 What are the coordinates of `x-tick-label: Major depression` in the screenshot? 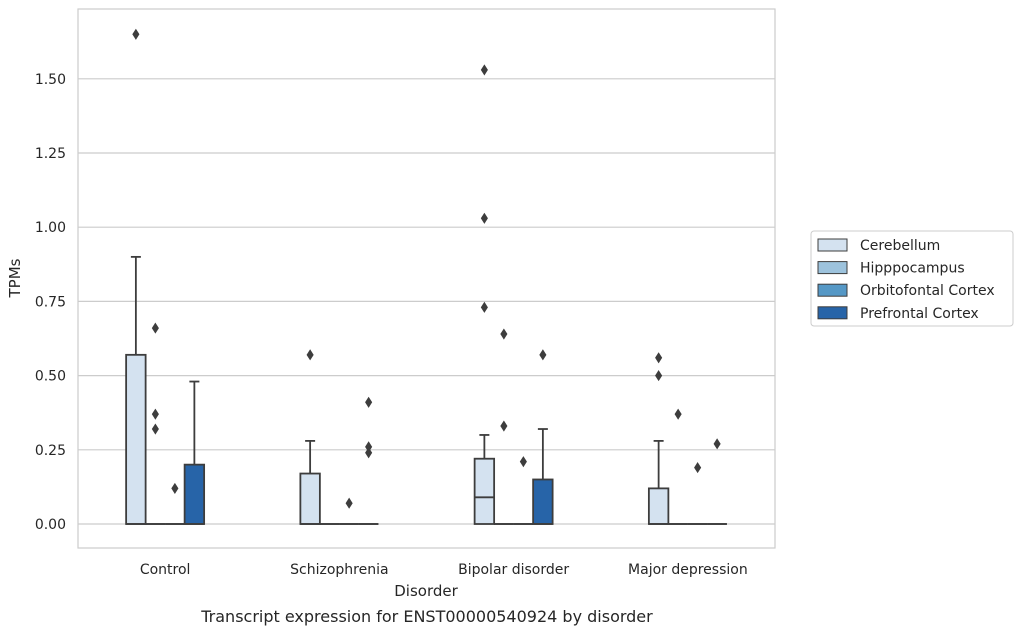 It's located at (688, 570).